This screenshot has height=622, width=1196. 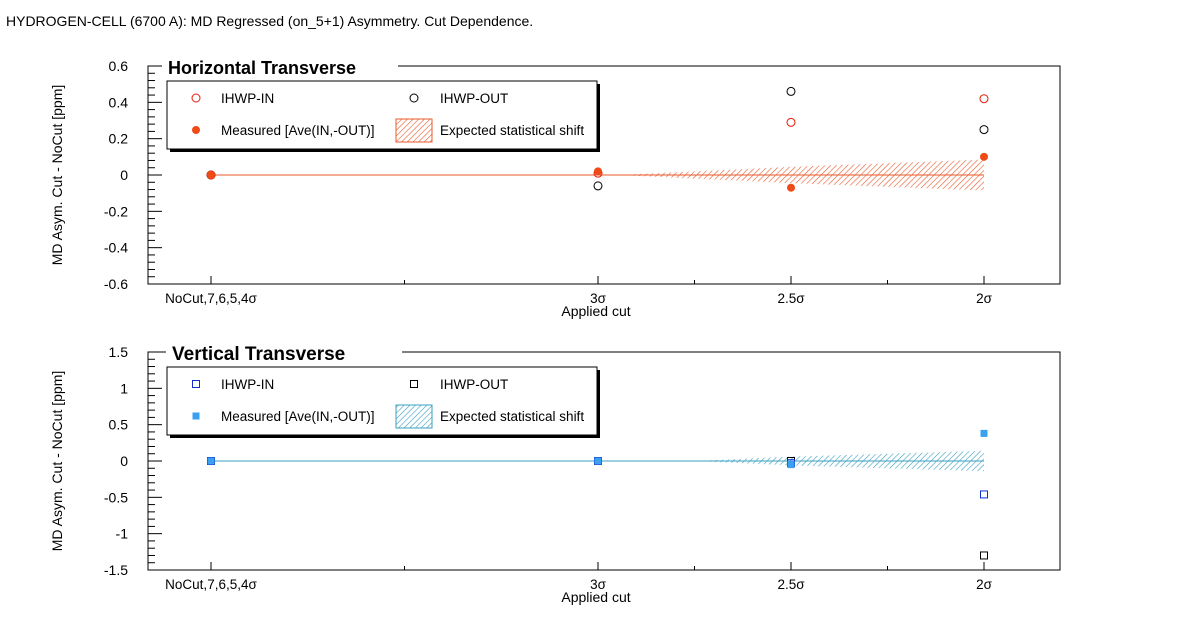 What do you see at coordinates (119, 425) in the screenshot?
I see `y-tick-label: 0.5` at bounding box center [119, 425].